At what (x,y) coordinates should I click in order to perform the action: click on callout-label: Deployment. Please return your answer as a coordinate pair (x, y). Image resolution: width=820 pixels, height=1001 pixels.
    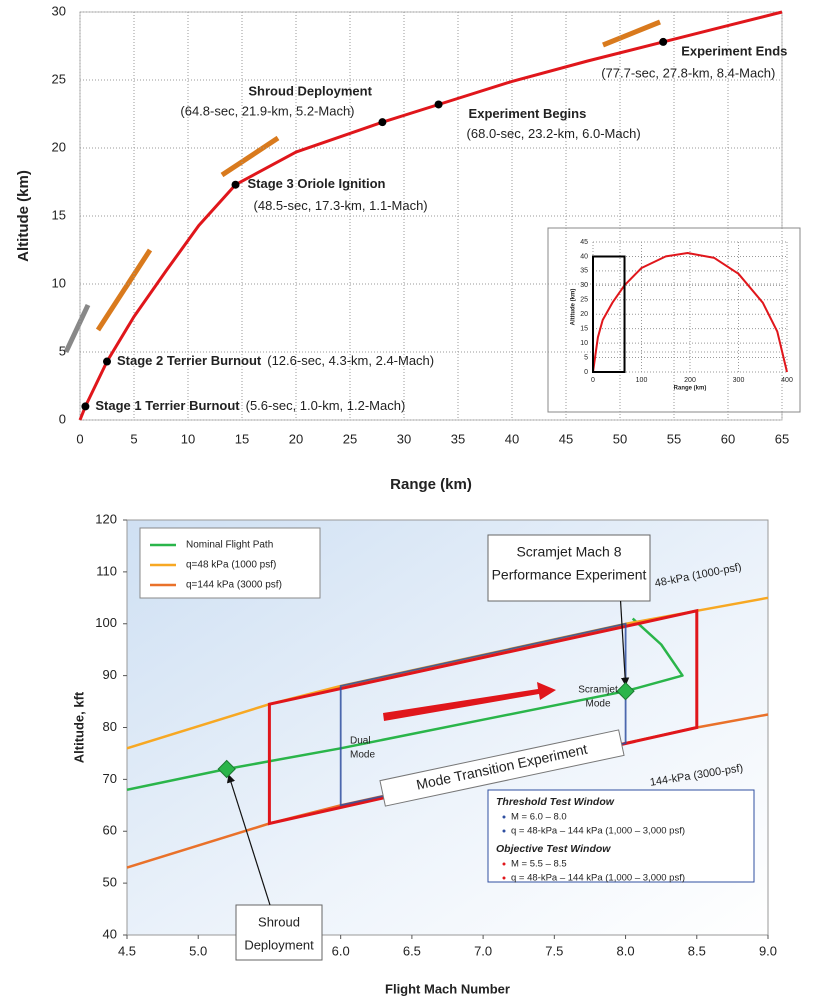
    Looking at the image, I should click on (279, 944).